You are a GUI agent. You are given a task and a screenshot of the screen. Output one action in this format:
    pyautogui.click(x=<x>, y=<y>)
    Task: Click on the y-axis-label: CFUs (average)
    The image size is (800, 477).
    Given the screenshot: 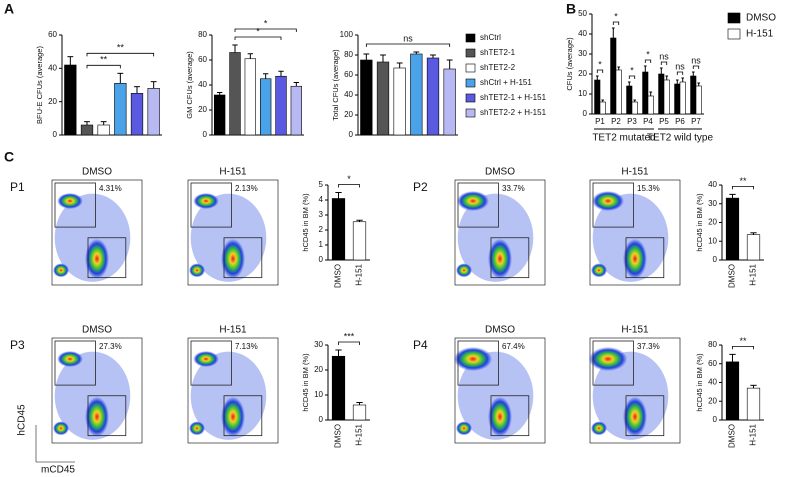 What is the action you would take?
    pyautogui.click(x=569, y=64)
    